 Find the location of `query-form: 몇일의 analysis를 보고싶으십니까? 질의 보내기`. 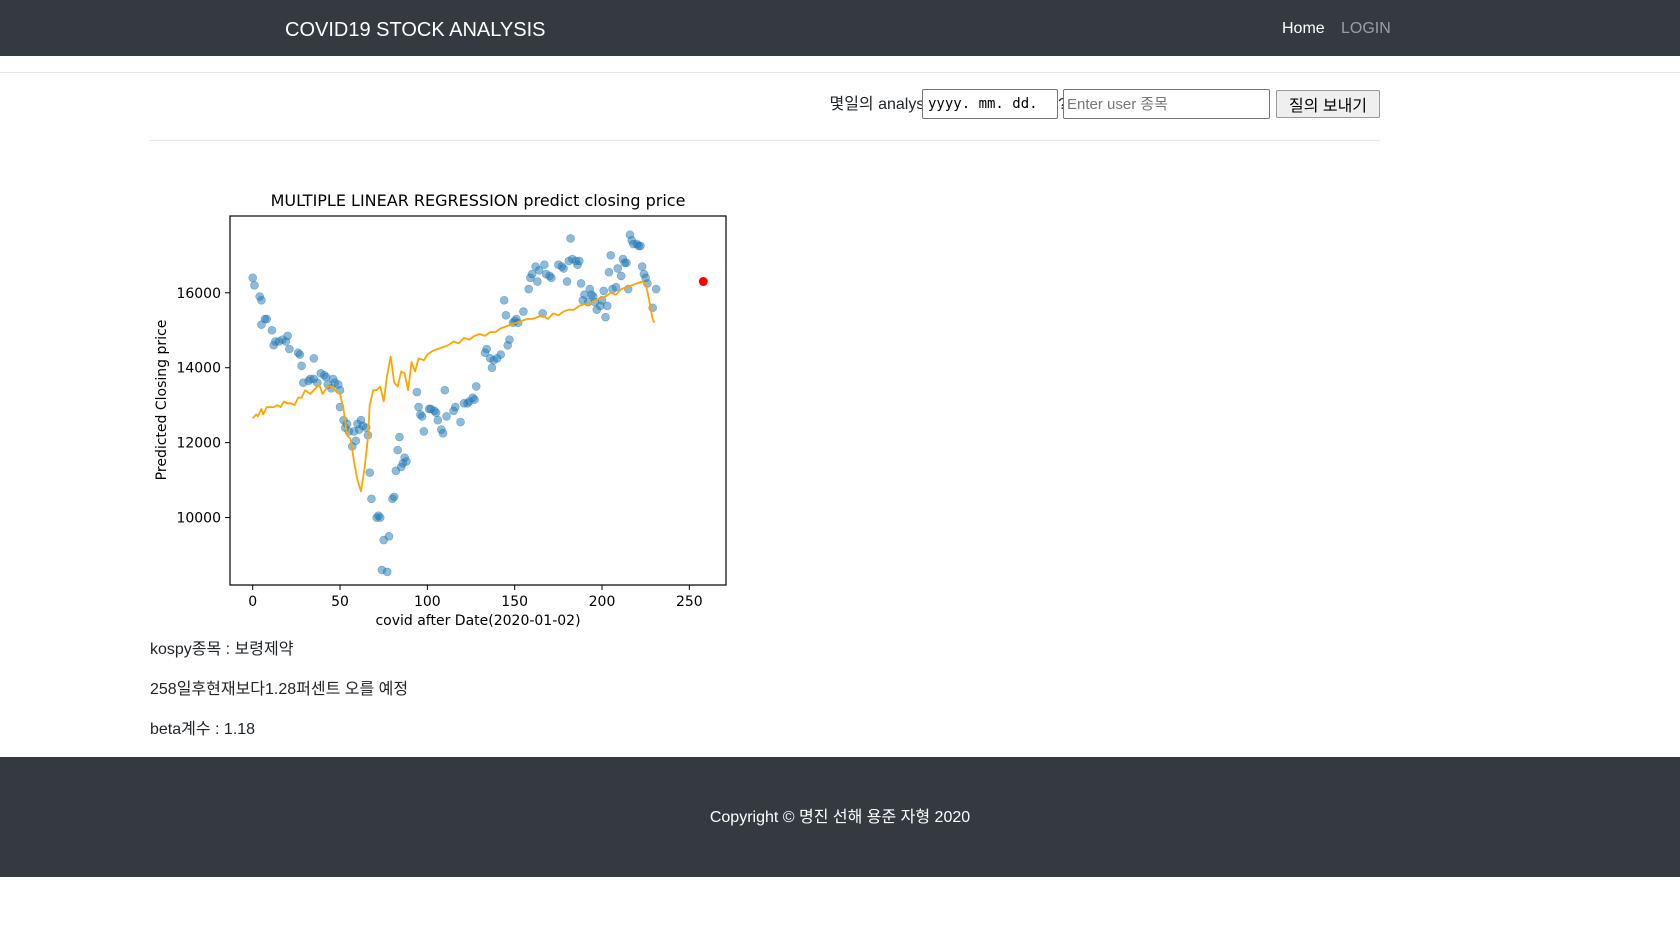

query-form: 몇일의 analysis를 보고싶으십니까? 질의 보내기 is located at coordinates (765, 105).